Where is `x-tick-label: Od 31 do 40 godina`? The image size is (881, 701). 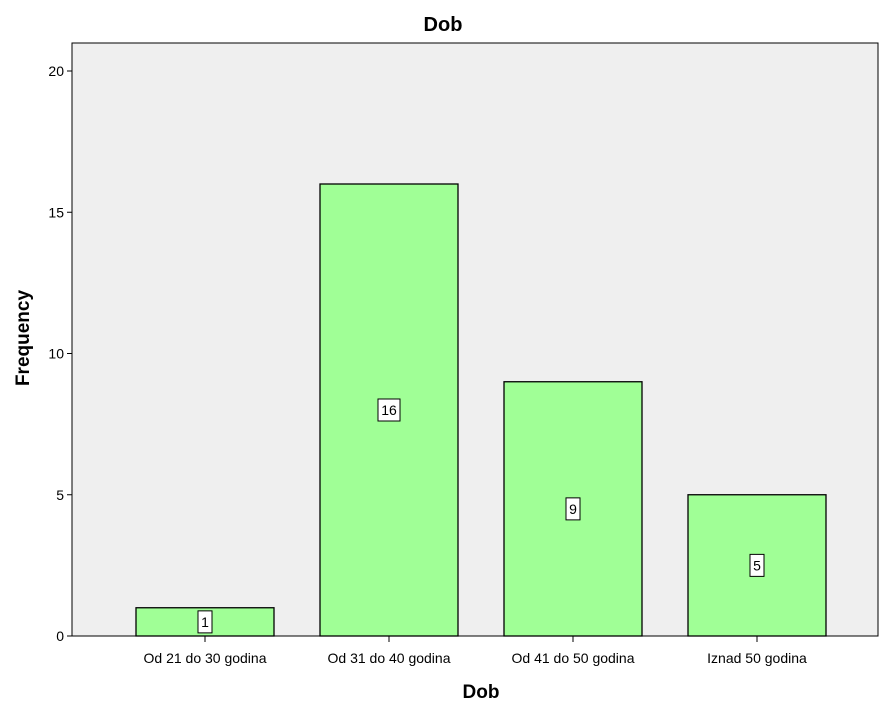 x-tick-label: Od 31 do 40 godina is located at coordinates (389, 658).